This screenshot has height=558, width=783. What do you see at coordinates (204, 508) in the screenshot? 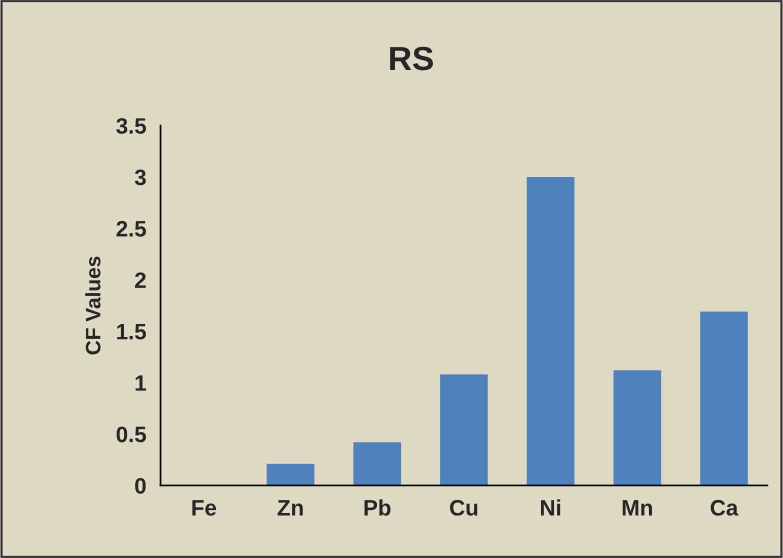
I see `x-tick-label: Fe` at bounding box center [204, 508].